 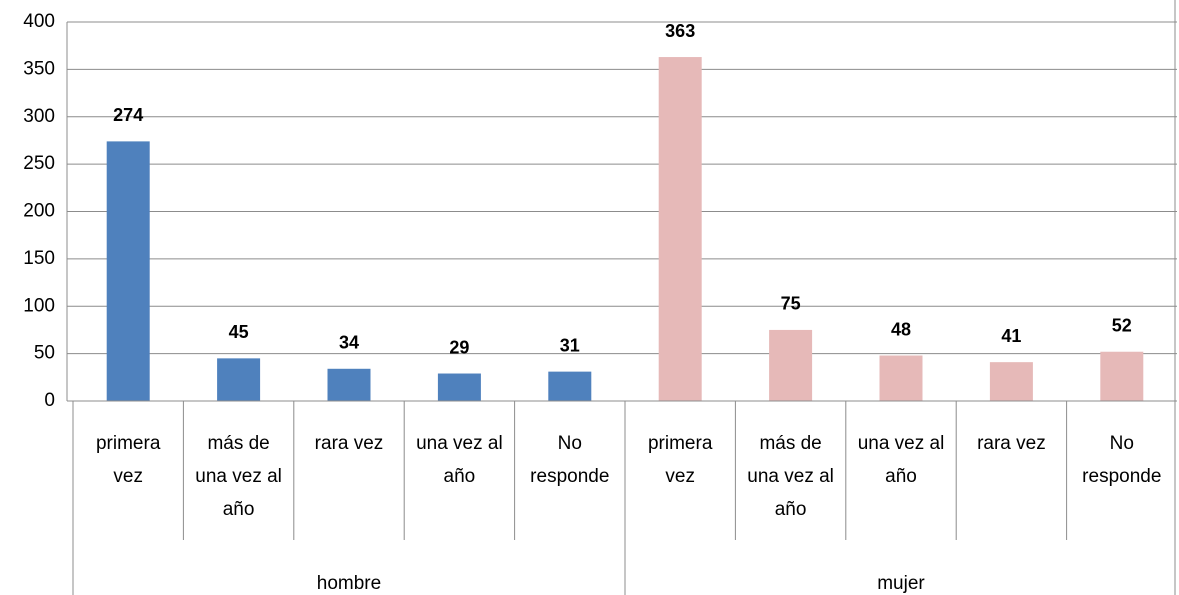 I want to click on data-label: 75, so click(x=791, y=304).